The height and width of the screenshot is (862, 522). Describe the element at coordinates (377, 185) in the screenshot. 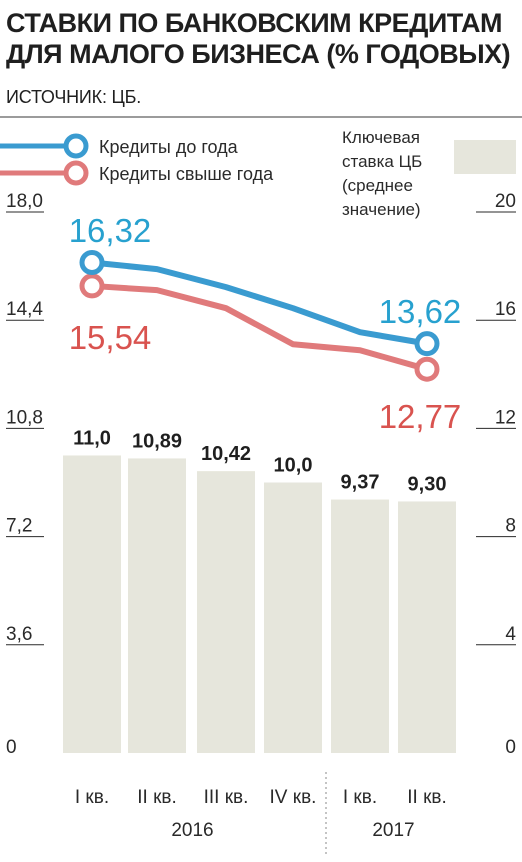

I see `legend-label-key-rate-3: (среднее` at that location.